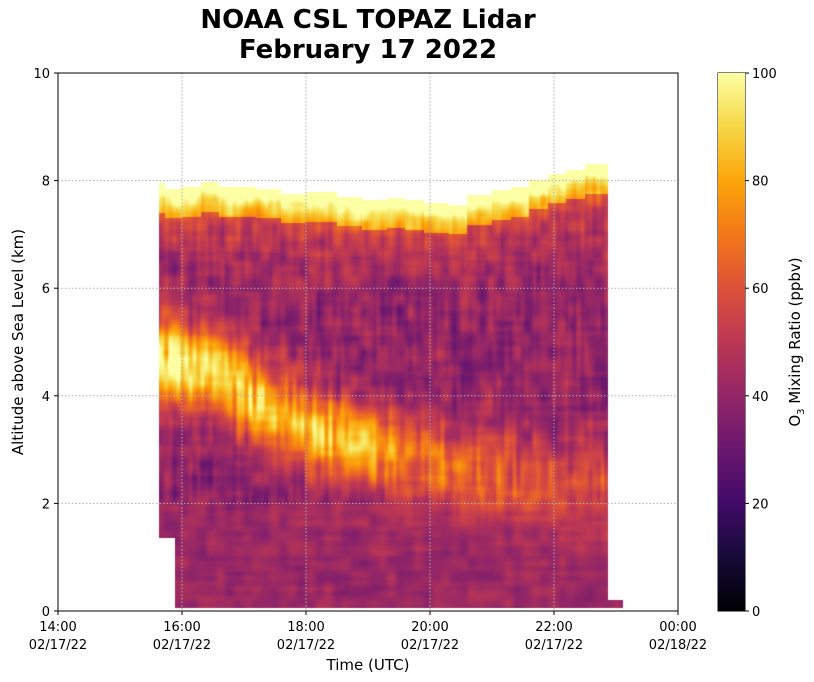 The height and width of the screenshot is (682, 814). I want to click on y-tick-label: 0, so click(46, 612).